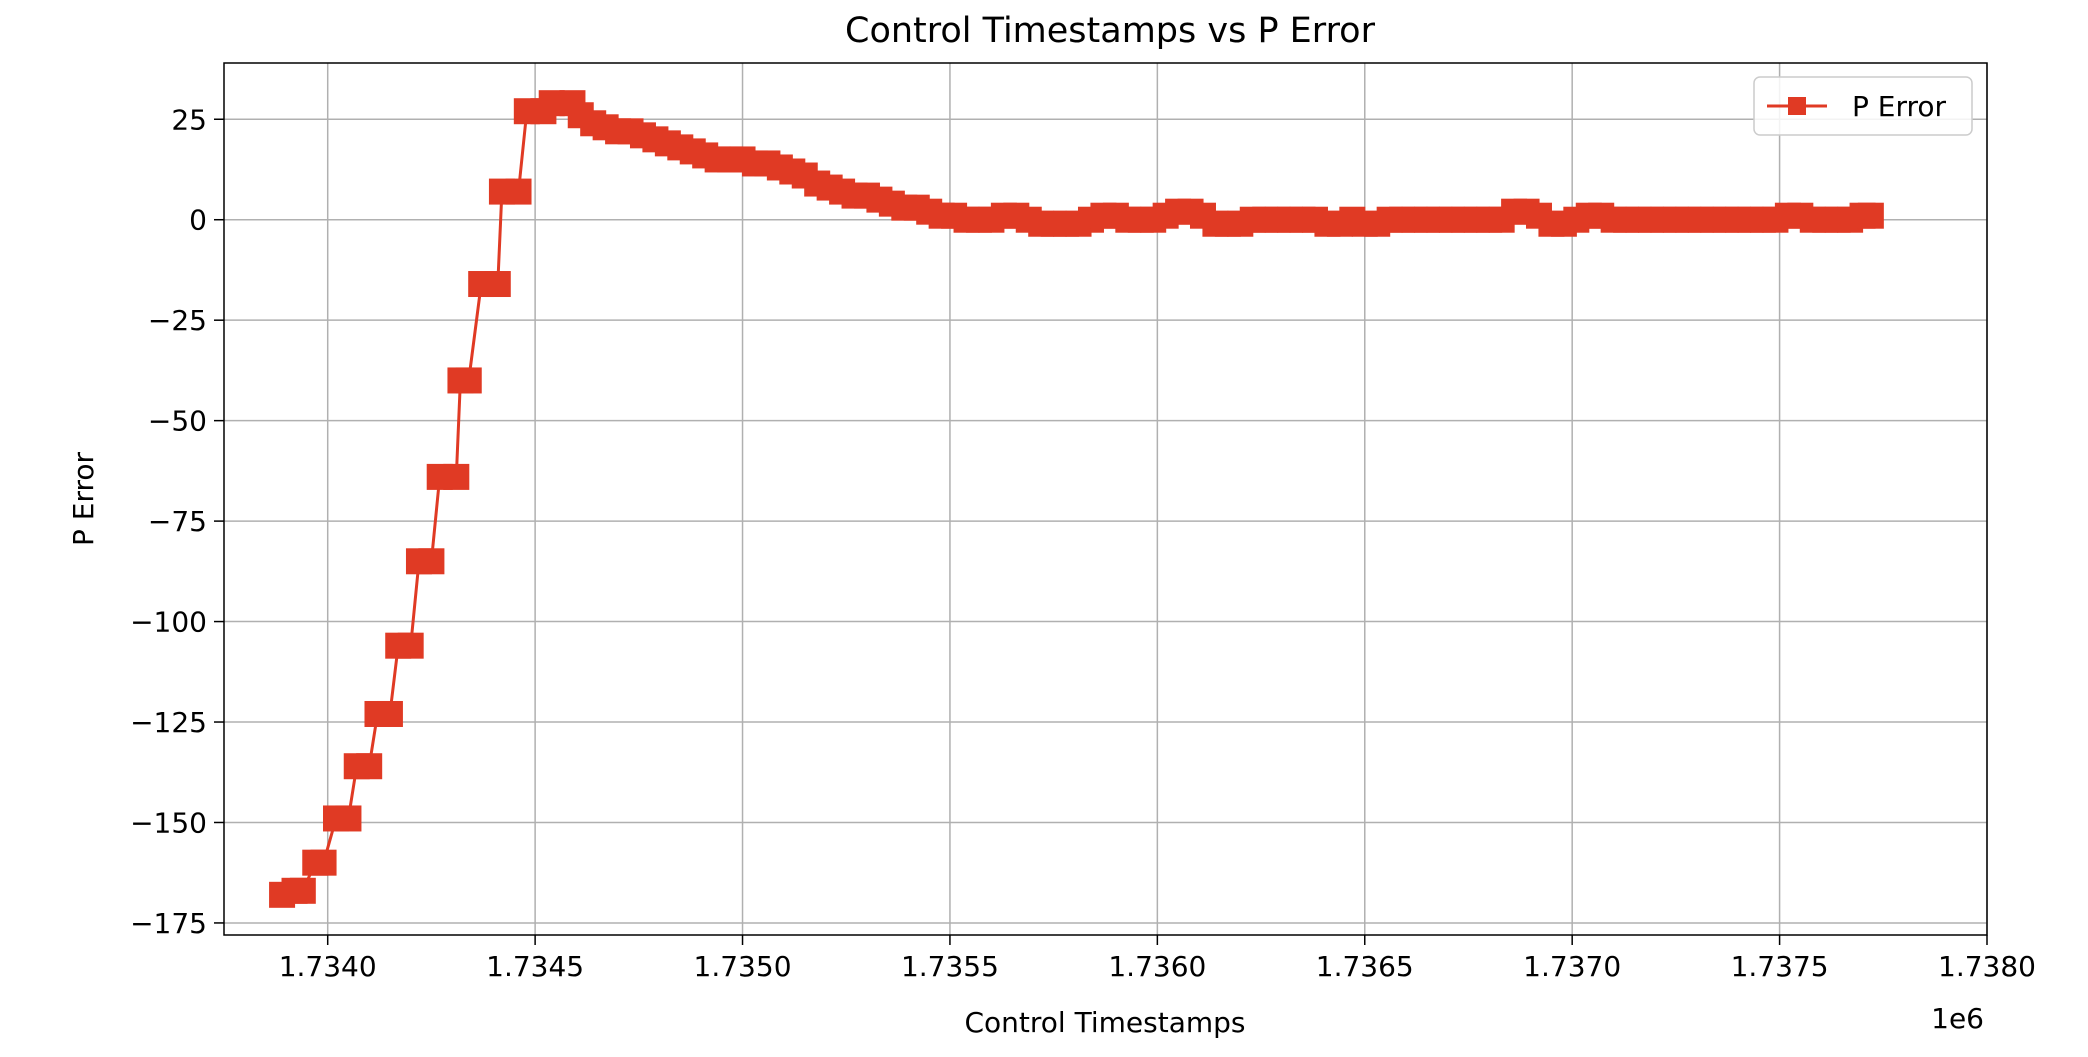  I want to click on x-tick-label: 1.7350, so click(743, 966).